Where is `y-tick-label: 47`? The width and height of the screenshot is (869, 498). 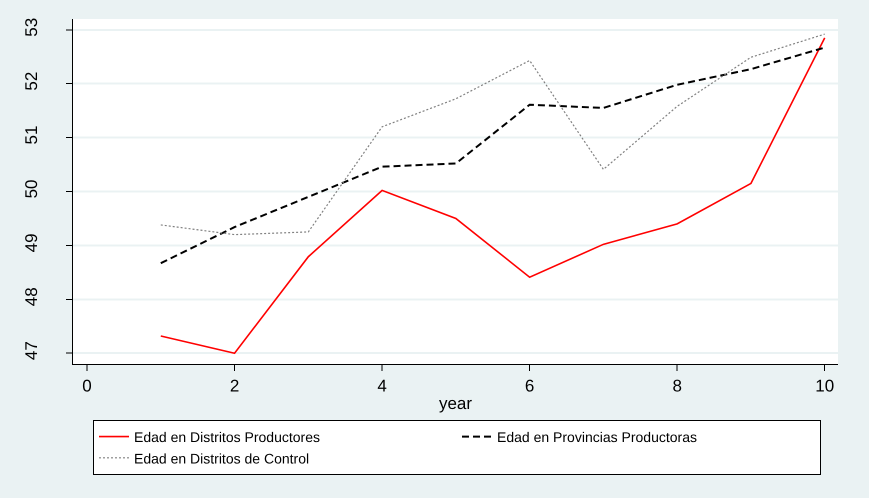 y-tick-label: 47 is located at coordinates (32, 350).